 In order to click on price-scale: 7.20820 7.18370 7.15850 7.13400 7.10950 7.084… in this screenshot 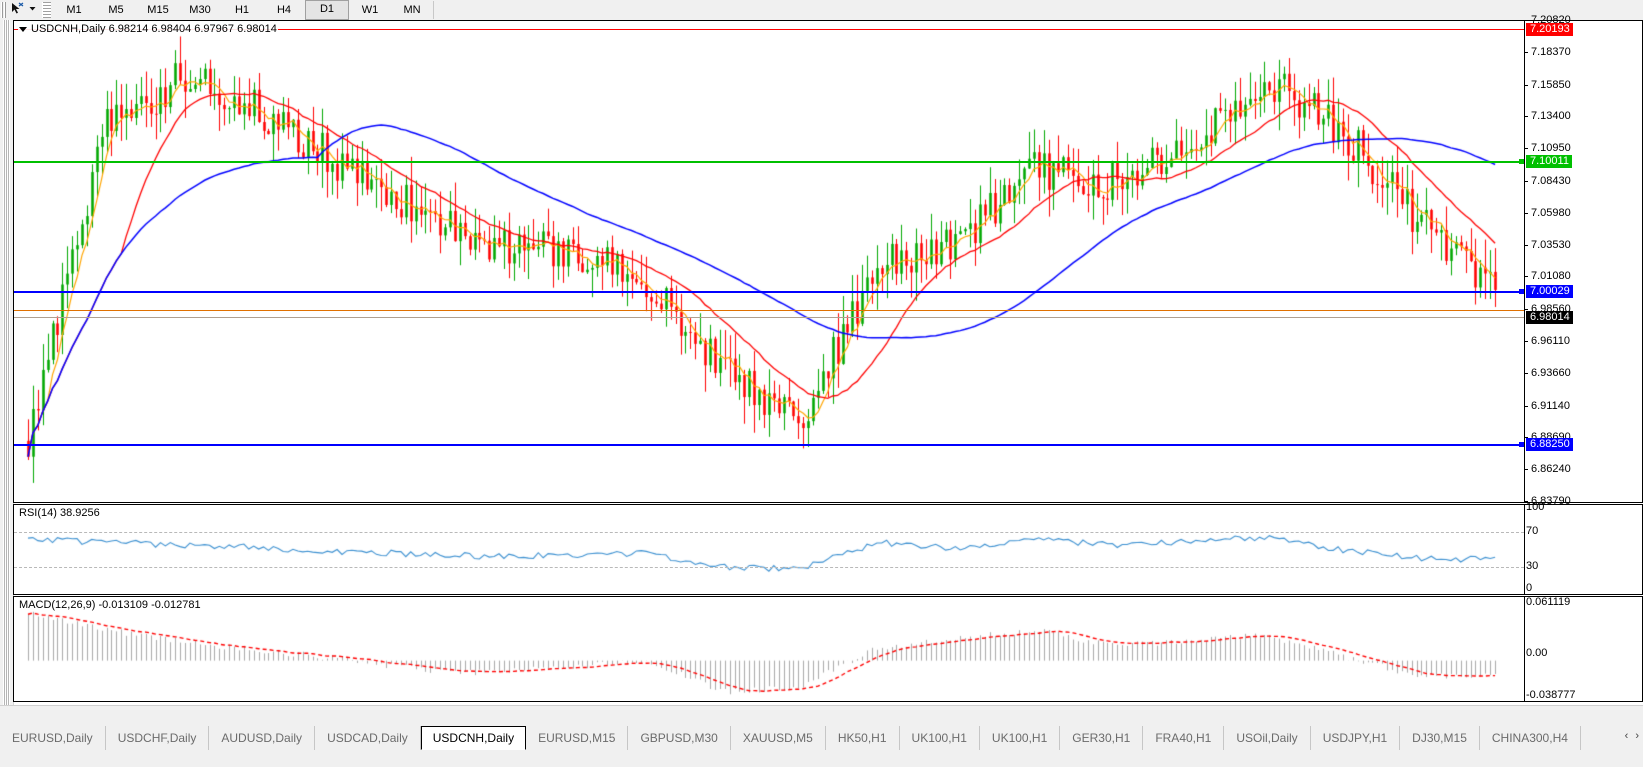, I will do `click(1583, 260)`.